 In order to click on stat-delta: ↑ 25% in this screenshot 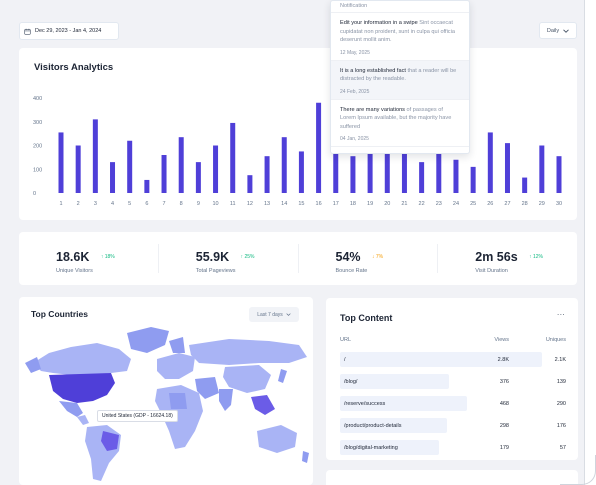, I will do `click(247, 257)`.